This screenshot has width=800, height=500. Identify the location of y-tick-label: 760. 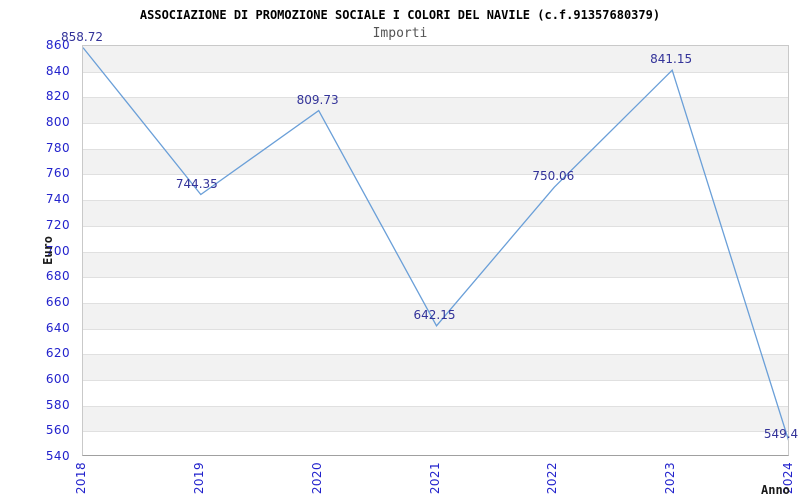
(57, 173).